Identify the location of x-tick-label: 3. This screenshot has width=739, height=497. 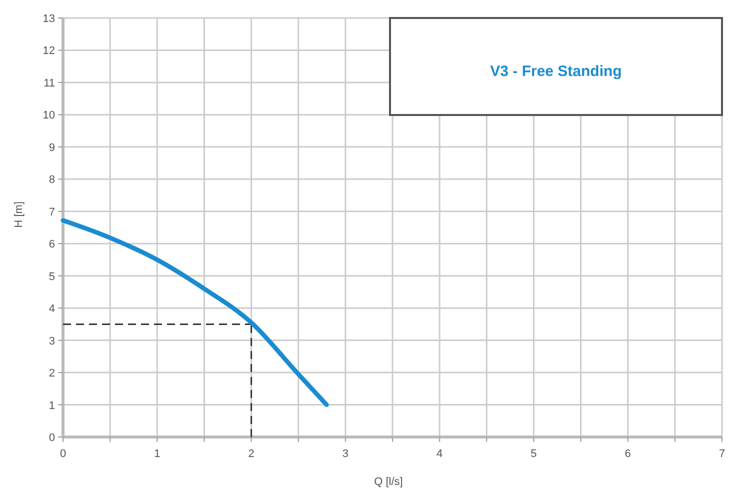
(345, 454).